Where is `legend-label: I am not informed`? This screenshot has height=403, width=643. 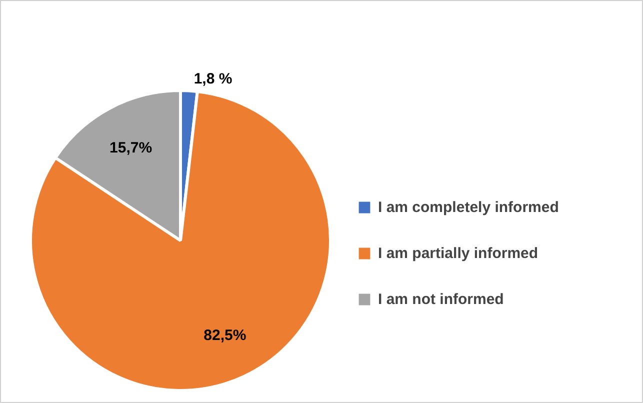
legend-label: I am not informed is located at coordinates (441, 299).